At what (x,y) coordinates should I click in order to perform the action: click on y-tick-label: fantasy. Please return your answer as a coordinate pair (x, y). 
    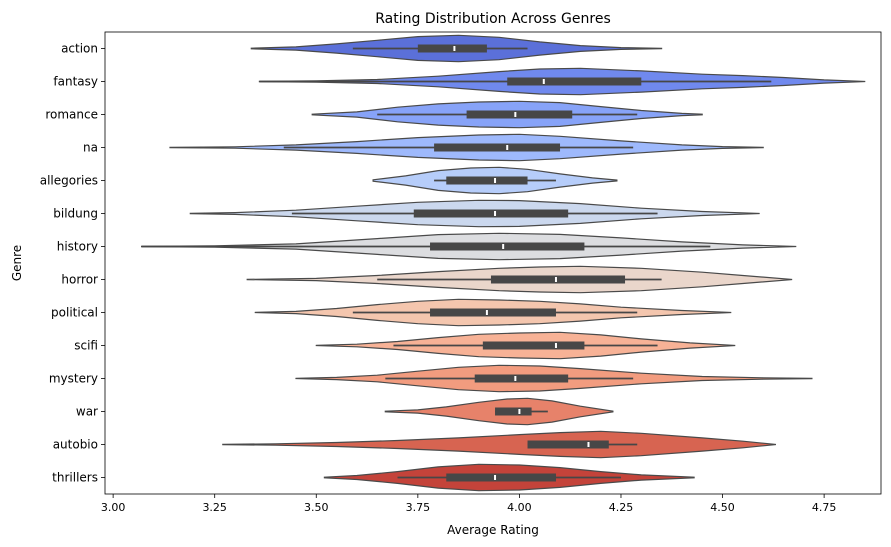
    Looking at the image, I should click on (75, 82).